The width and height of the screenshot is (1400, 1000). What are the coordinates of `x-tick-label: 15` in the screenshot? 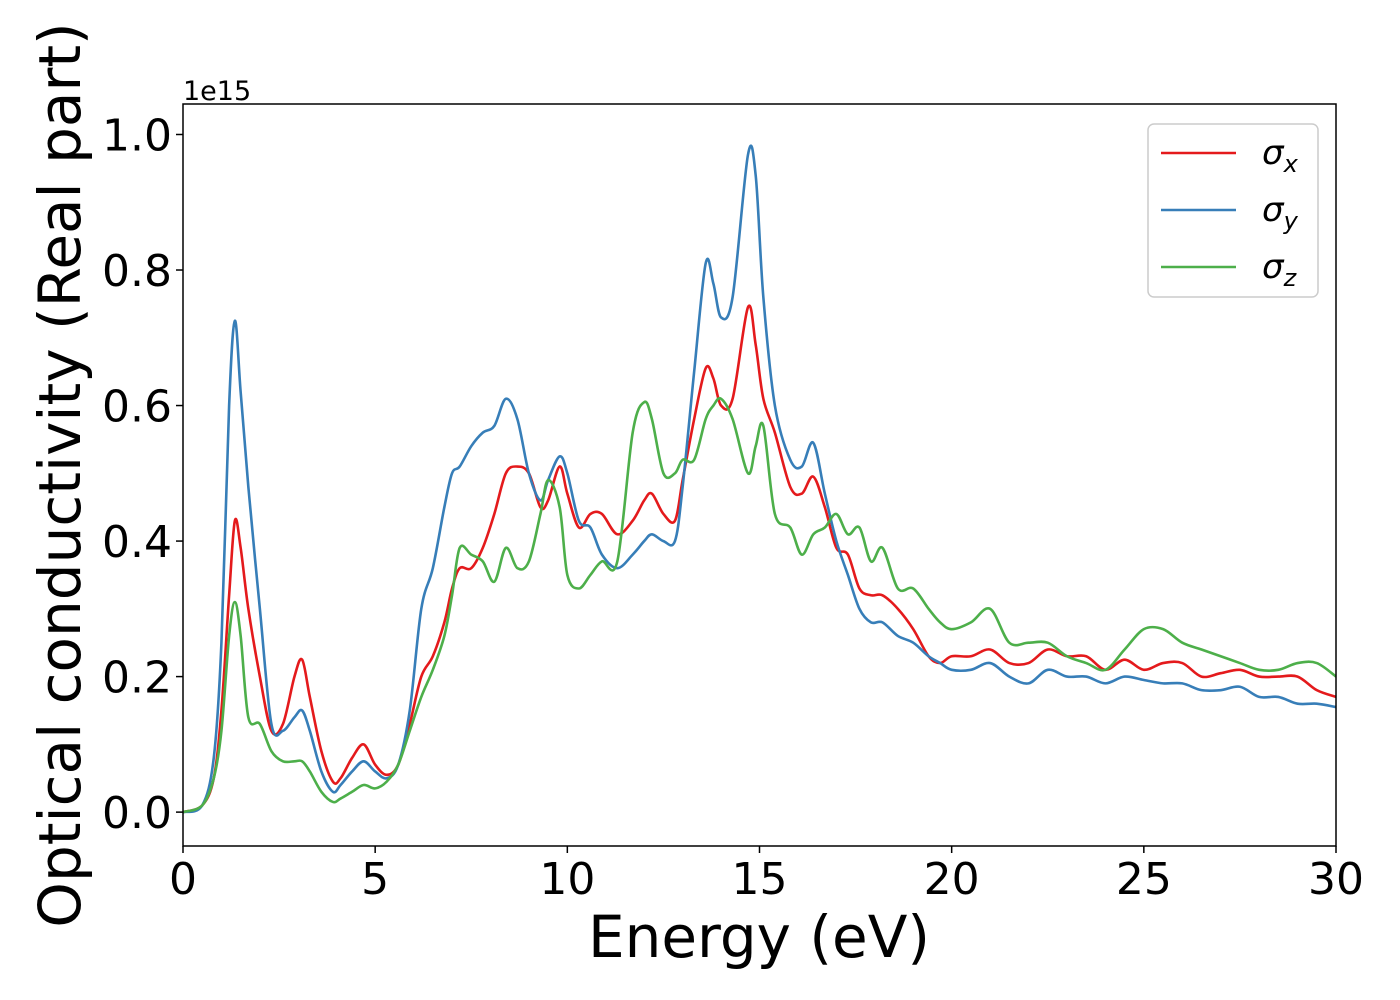 It's located at (760, 879).